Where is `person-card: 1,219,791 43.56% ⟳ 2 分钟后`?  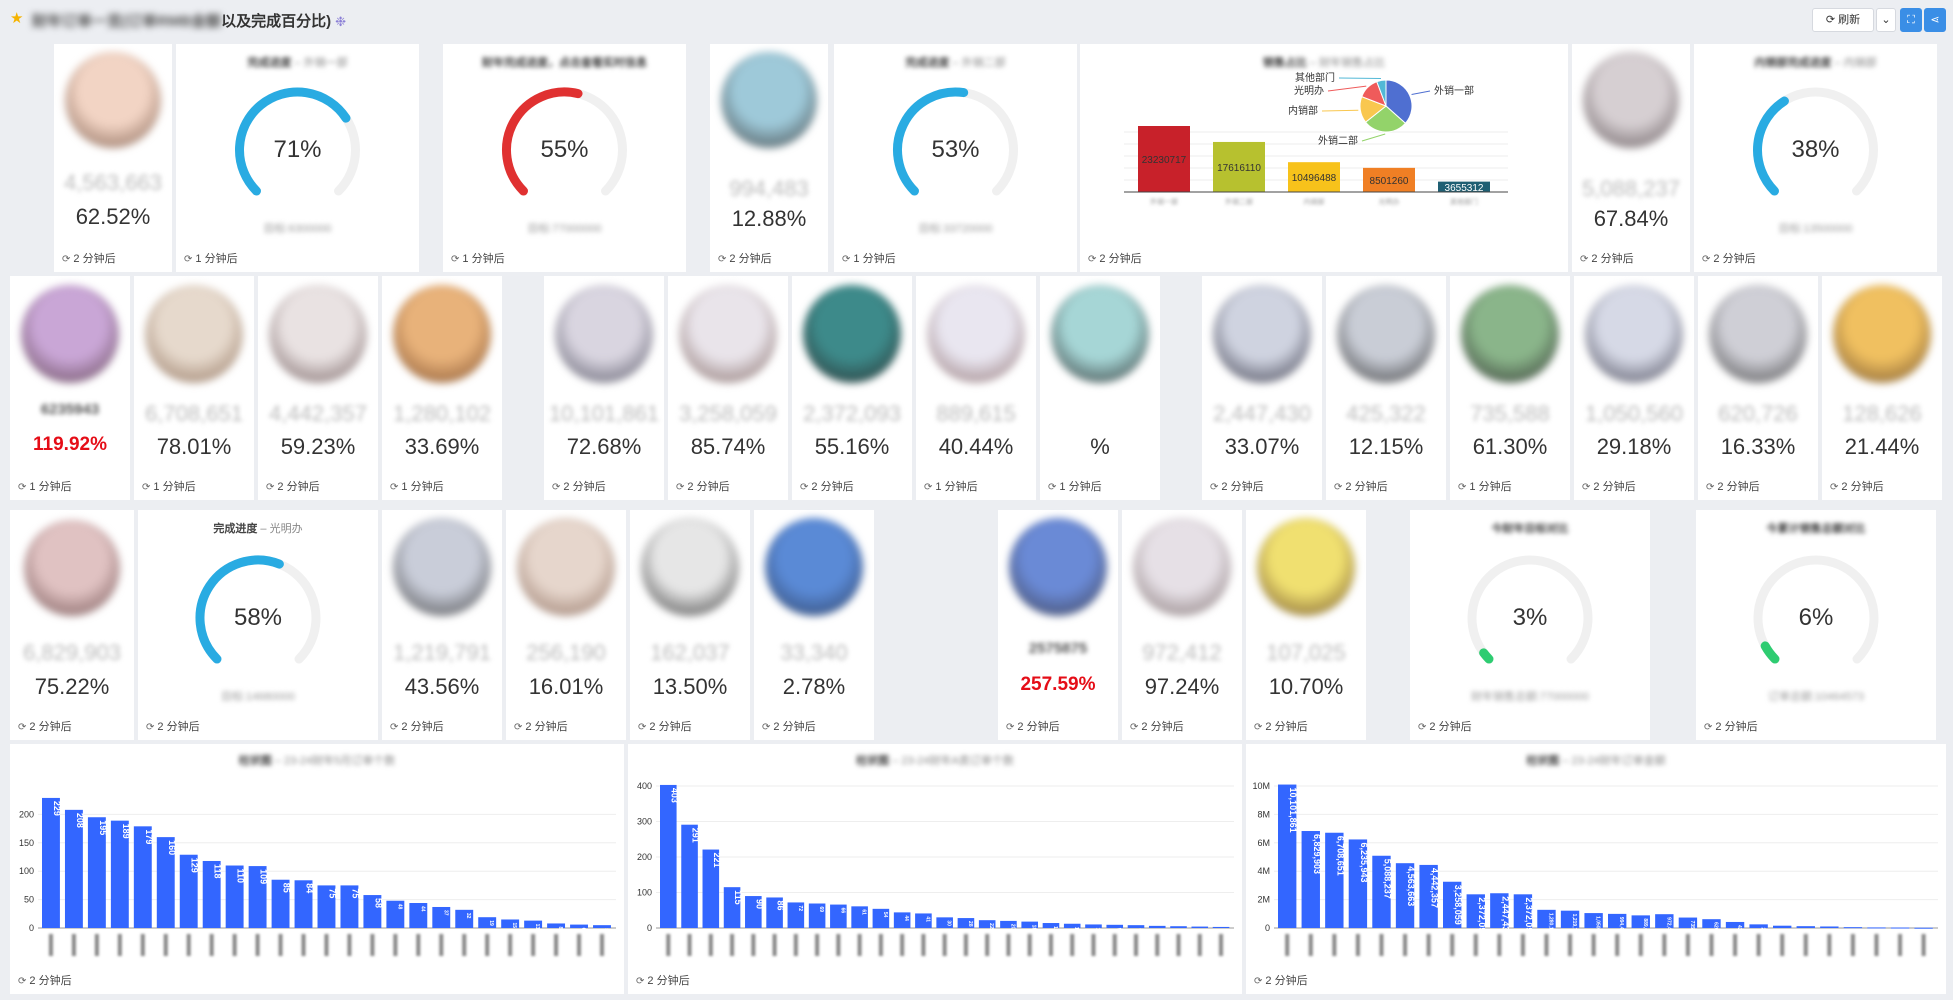
person-card: 1,219,791 43.56% ⟳ 2 分钟后 is located at coordinates (442, 625).